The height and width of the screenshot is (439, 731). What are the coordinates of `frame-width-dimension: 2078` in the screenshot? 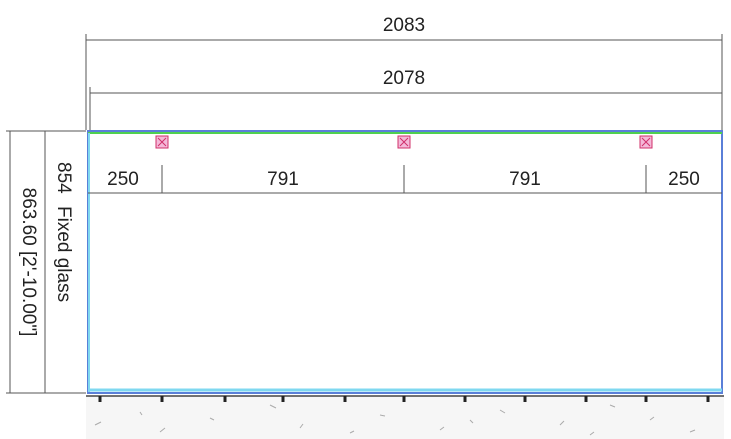 It's located at (405, 99).